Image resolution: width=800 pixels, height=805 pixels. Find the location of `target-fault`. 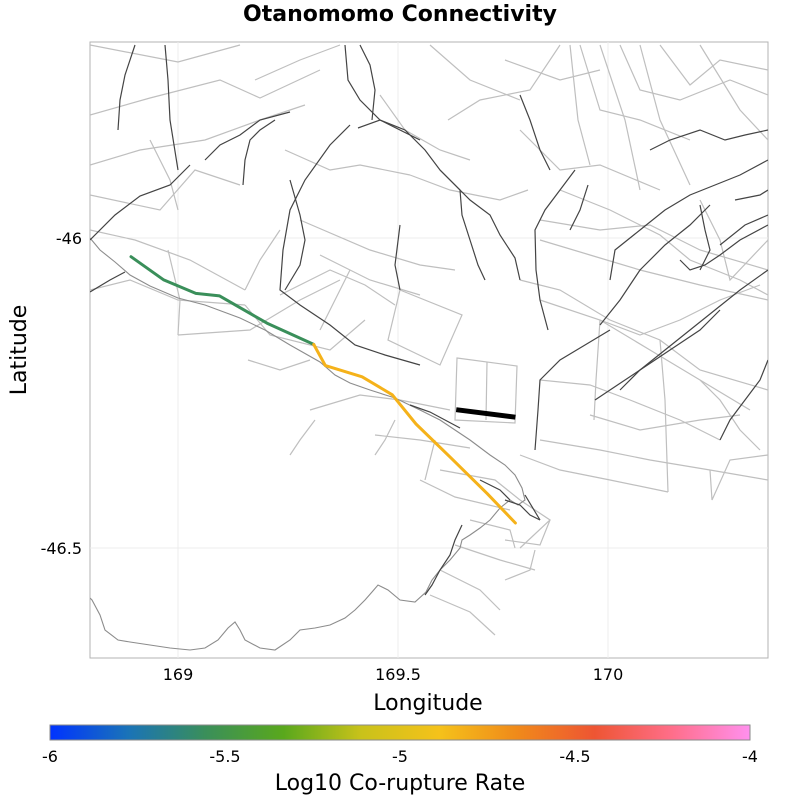

target-fault is located at coordinates (485, 413).